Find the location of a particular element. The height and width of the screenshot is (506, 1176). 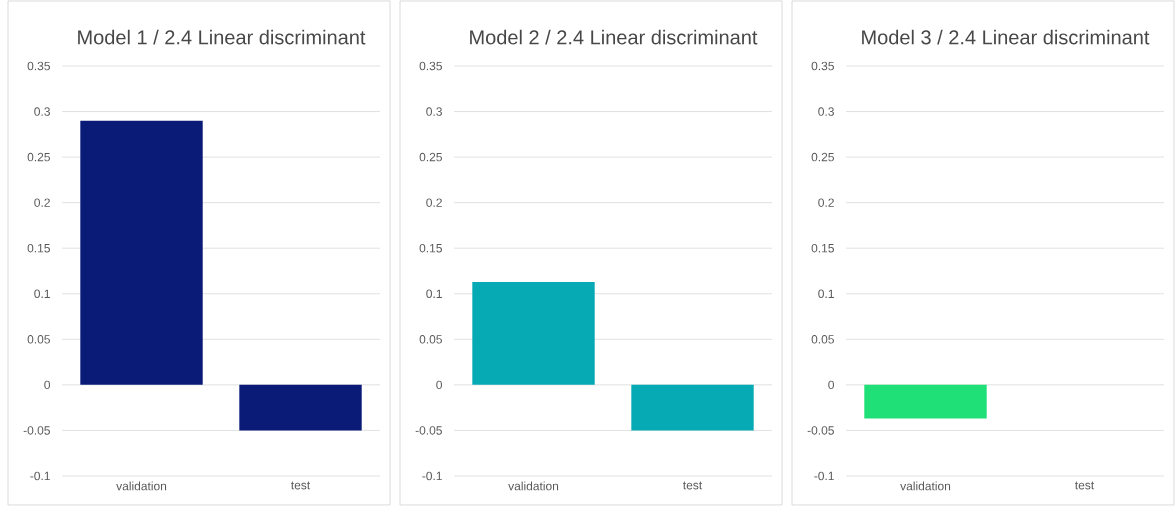

chart-title: Model 2 / 2.4 Linear discriminant is located at coordinates (614, 37).